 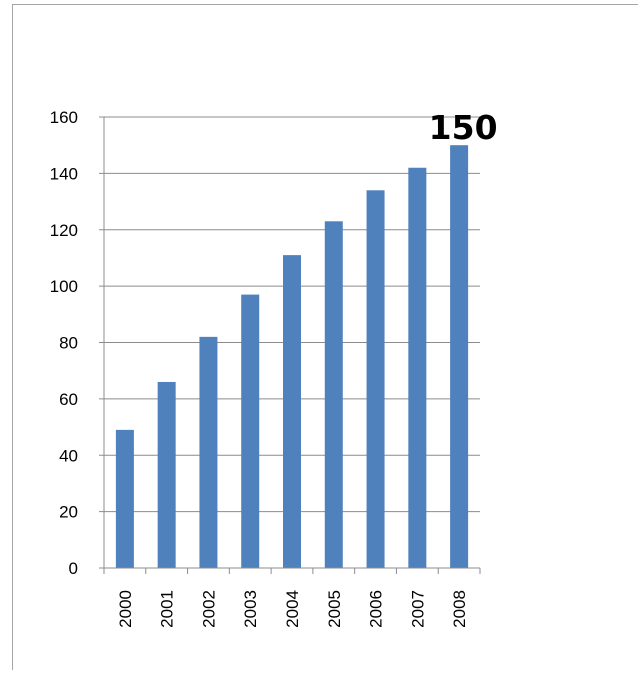 I want to click on x-tick-label: 2003, so click(x=250, y=609).